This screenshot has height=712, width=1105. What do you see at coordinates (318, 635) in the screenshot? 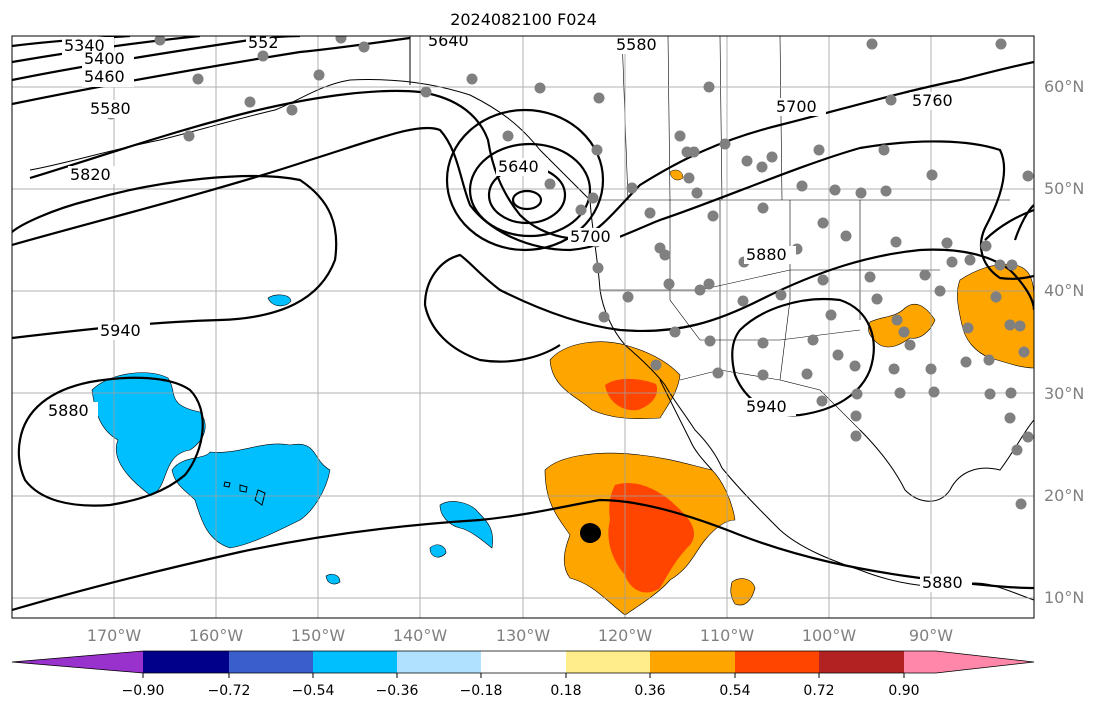
I see `longitude-label: 150°W` at bounding box center [318, 635].